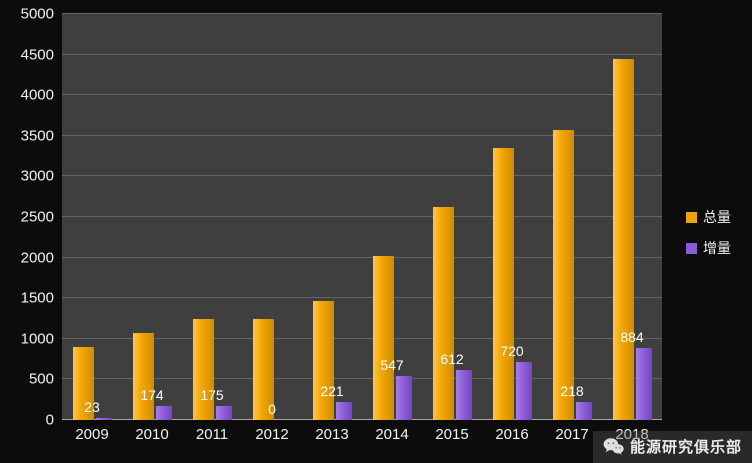 This screenshot has height=463, width=752. What do you see at coordinates (323, 360) in the screenshot?
I see `bar-total-2013` at bounding box center [323, 360].